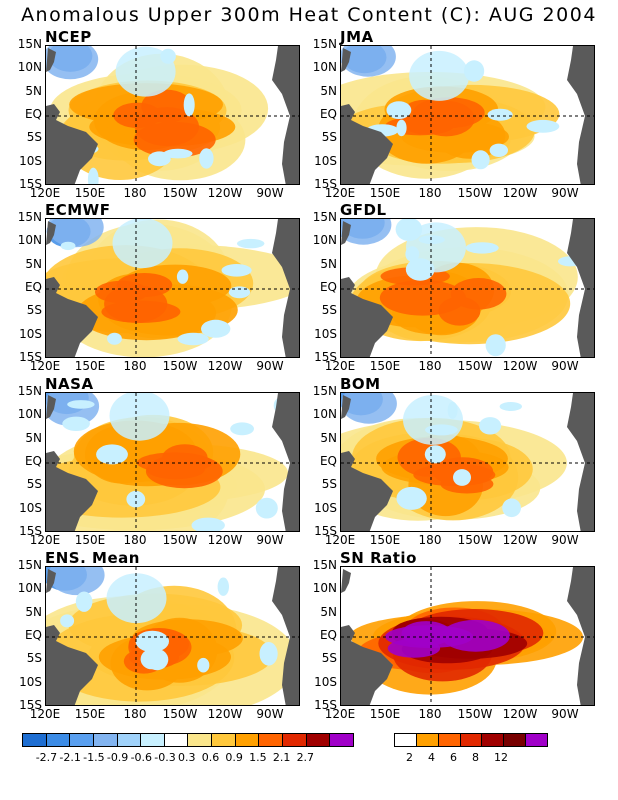 This screenshot has height=800, width=618. What do you see at coordinates (29, 588) in the screenshot?
I see `lat-label: 10N` at bounding box center [29, 588].